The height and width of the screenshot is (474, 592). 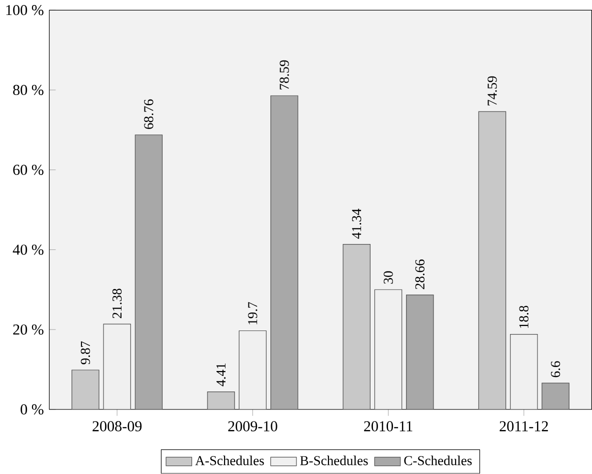 What do you see at coordinates (438, 461) in the screenshot?
I see `legend-label: C-Schedules` at bounding box center [438, 461].